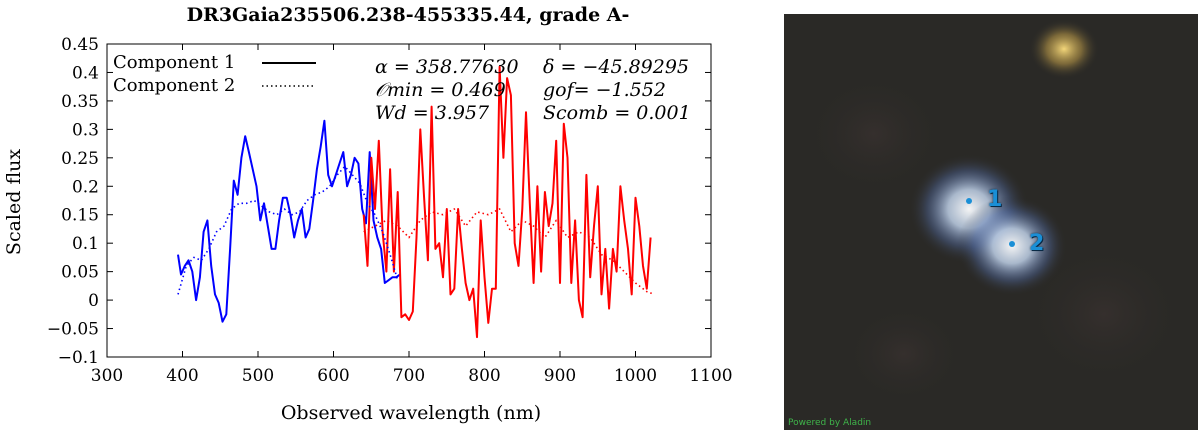 The image size is (1200, 432). I want to click on y-tick-label: 0, so click(93, 301).